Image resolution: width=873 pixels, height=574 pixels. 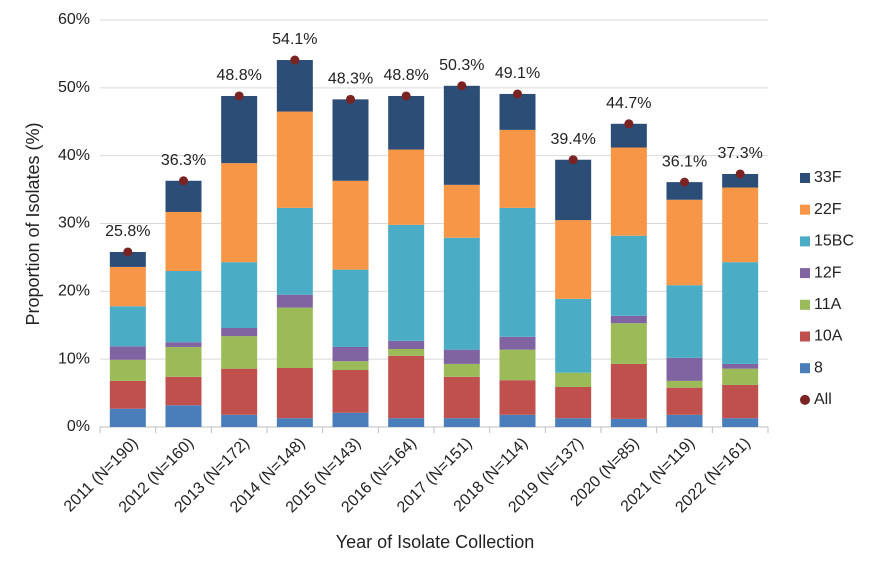 I want to click on legend-label: 8, so click(x=818, y=367).